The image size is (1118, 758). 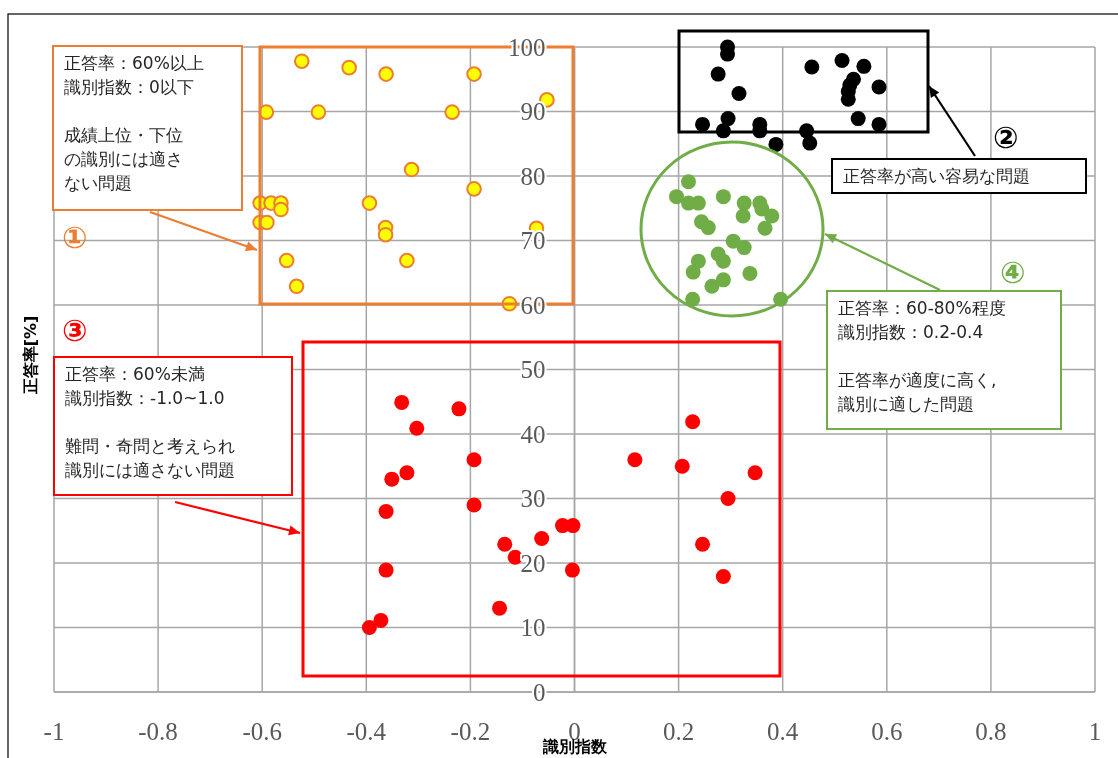 I want to click on annotation: 難問・奇問と考えられ識別には適さない問題, so click(x=150, y=458).